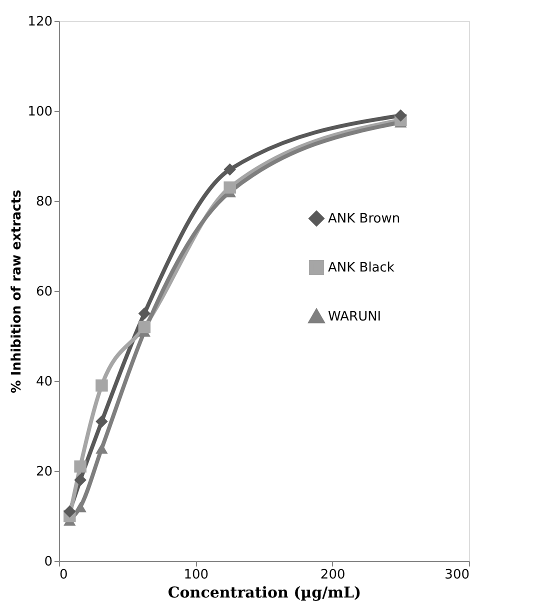  I want to click on y-tick-label: 80, so click(44, 202).